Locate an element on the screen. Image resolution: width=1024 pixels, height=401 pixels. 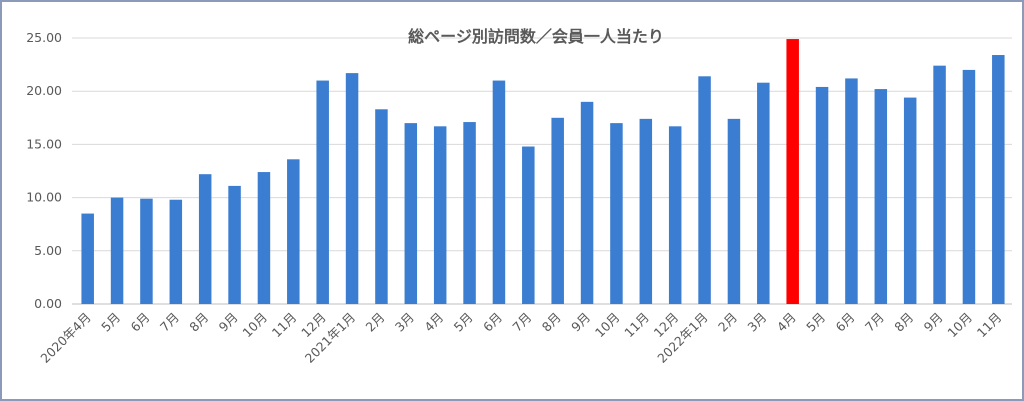
chart-title: 総ページ別訪問数／会員一人当たり is located at coordinates (536, 36).